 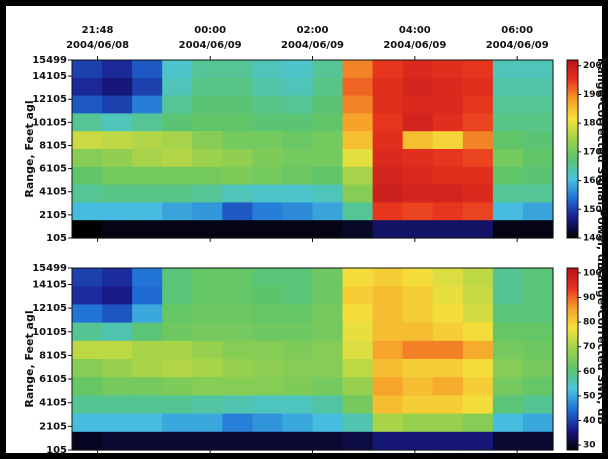 What do you see at coordinates (592, 210) in the screenshot?
I see `colorbar-tick-label: 150` at bounding box center [592, 210].